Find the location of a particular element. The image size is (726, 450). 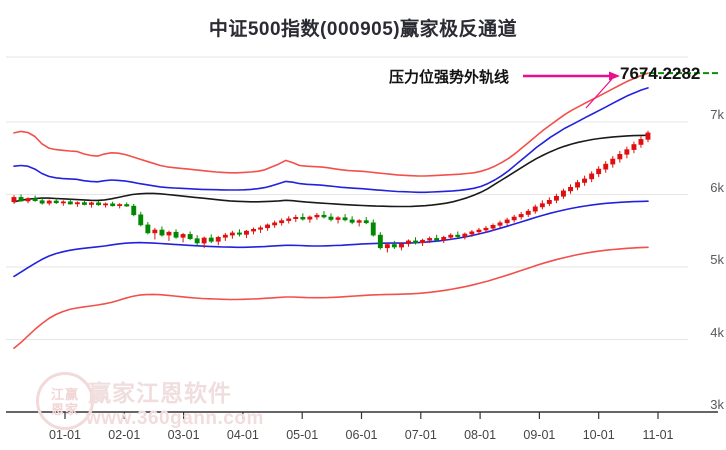

watermark-stamp-top: 江赢 is located at coordinates (64, 394).